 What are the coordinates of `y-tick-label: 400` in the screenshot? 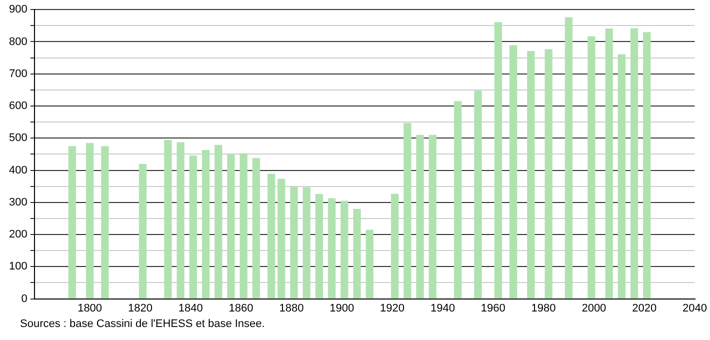 It's located at (18, 170).